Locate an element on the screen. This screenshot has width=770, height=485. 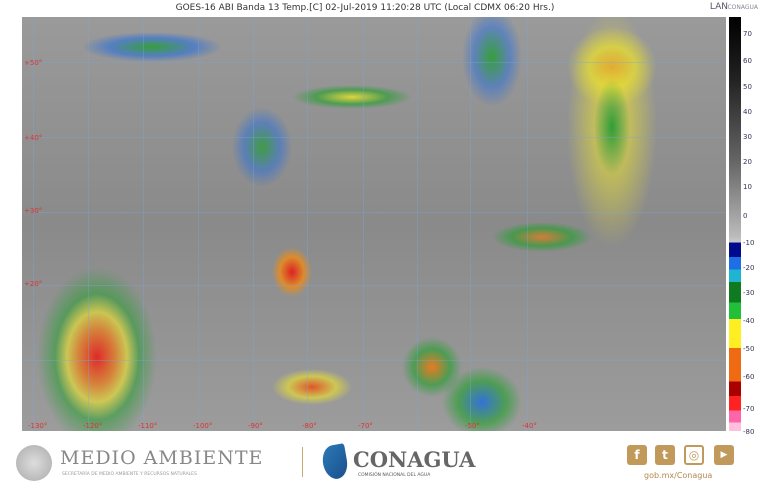
divider is located at coordinates (302, 462).